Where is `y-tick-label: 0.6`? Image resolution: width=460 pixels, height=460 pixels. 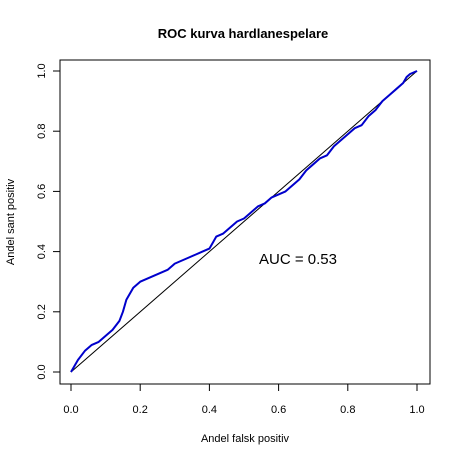
y-tick-label: 0.6 is located at coordinates (42, 191).